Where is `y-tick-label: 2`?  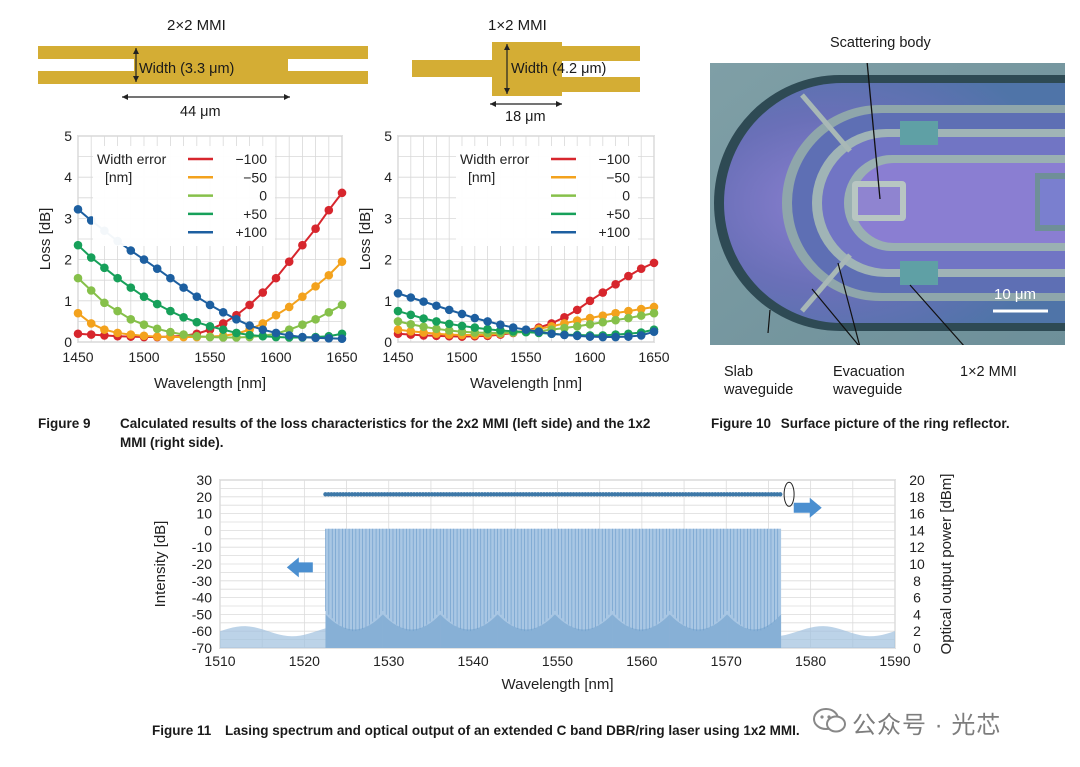 y-tick-label: 2 is located at coordinates (68, 260).